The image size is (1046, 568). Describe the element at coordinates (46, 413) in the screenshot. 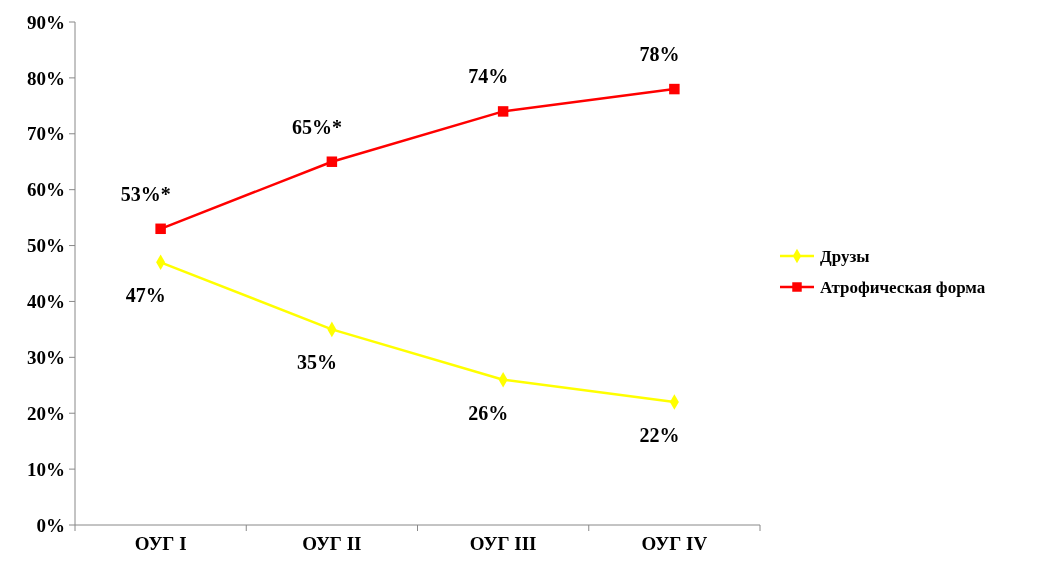

I see `y-tick-label: 20%` at that location.